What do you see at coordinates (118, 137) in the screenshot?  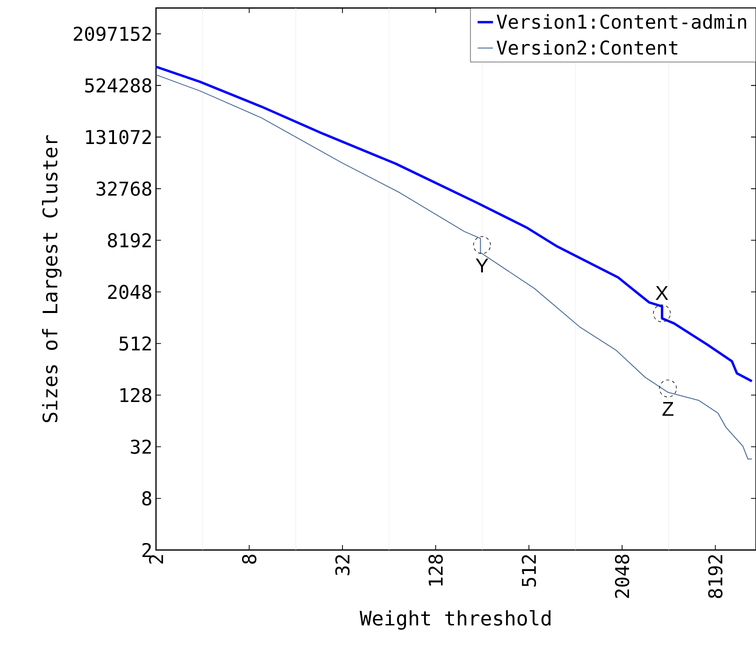 I see `y-tick-label: 131072` at bounding box center [118, 137].